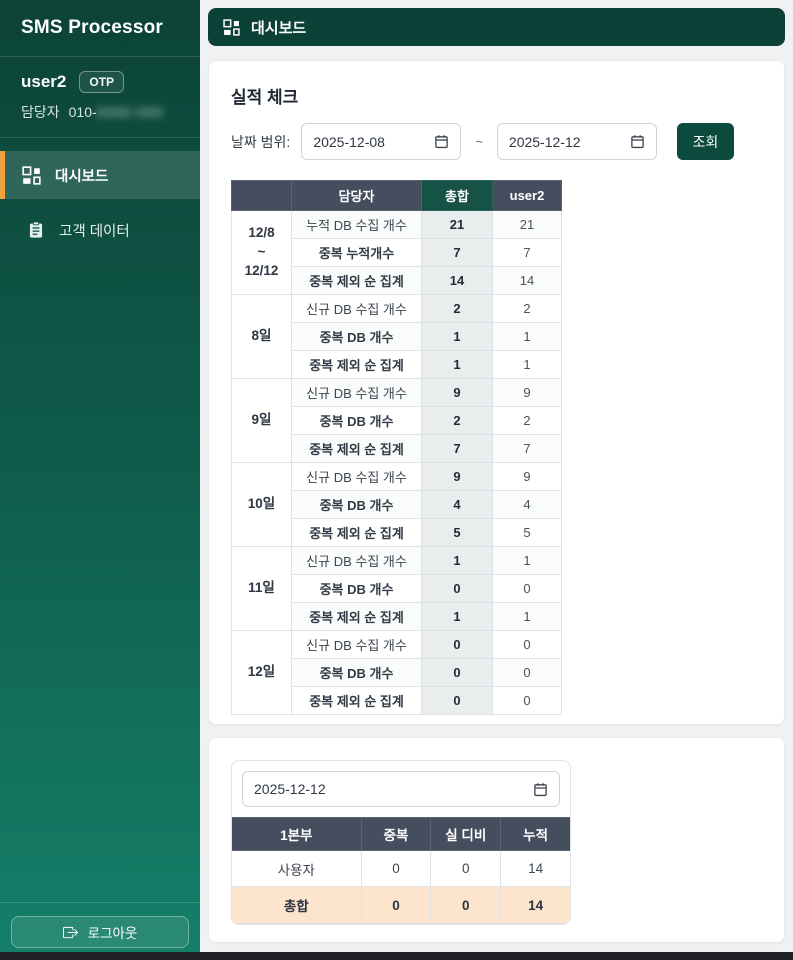 The width and height of the screenshot is (793, 960). What do you see at coordinates (100, 202) in the screenshot?
I see `sidebar-nav: 대시보드 고객 데이터` at bounding box center [100, 202].